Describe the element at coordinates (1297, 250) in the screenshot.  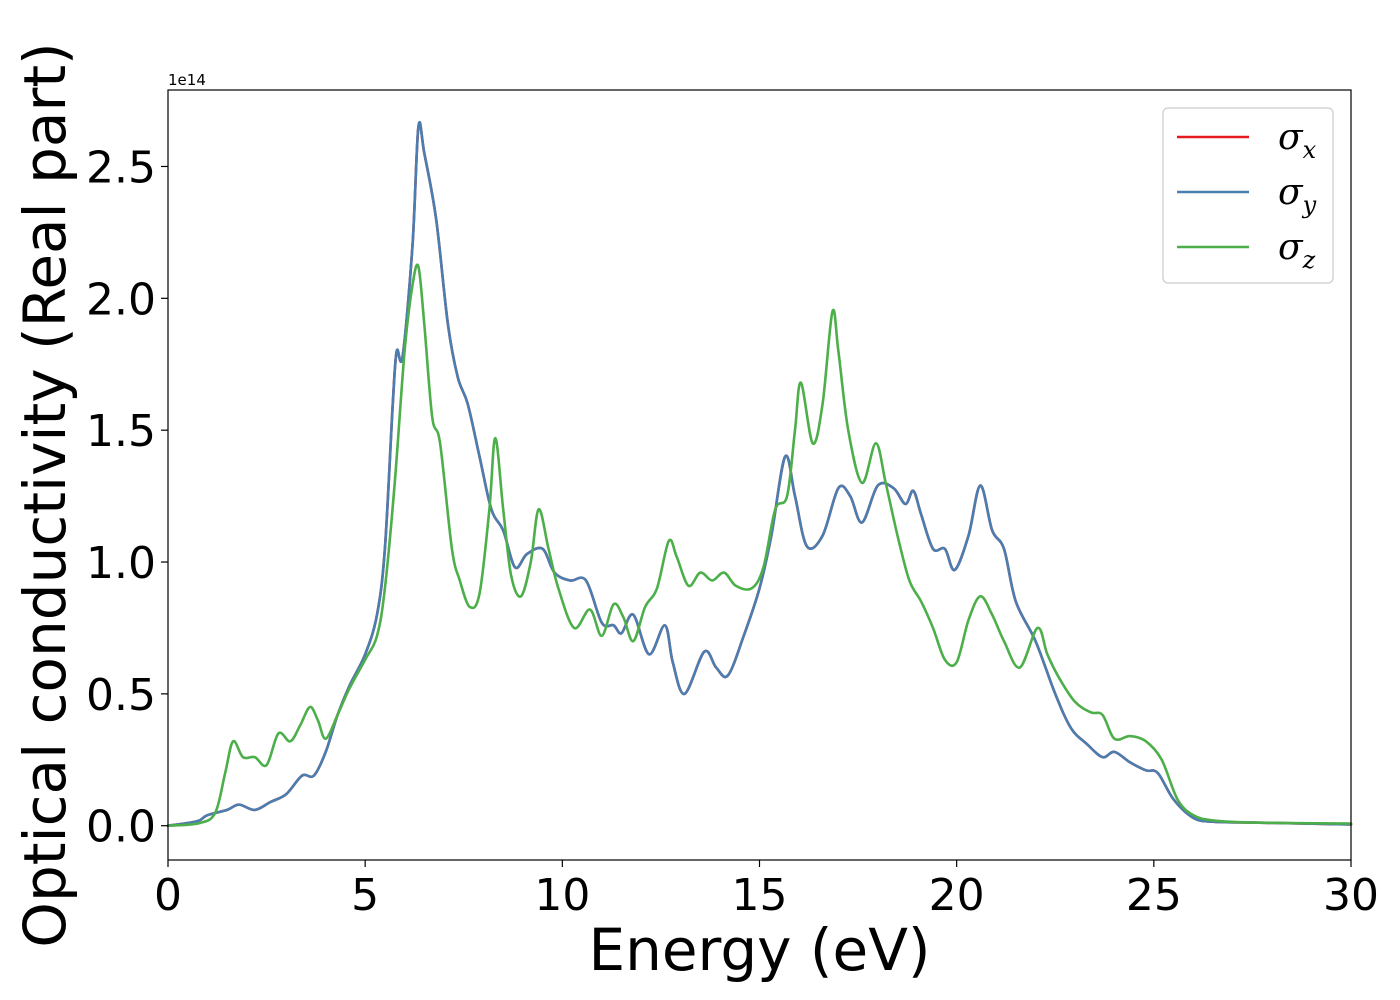
I see `legend-label-sigma-z: σz` at that location.